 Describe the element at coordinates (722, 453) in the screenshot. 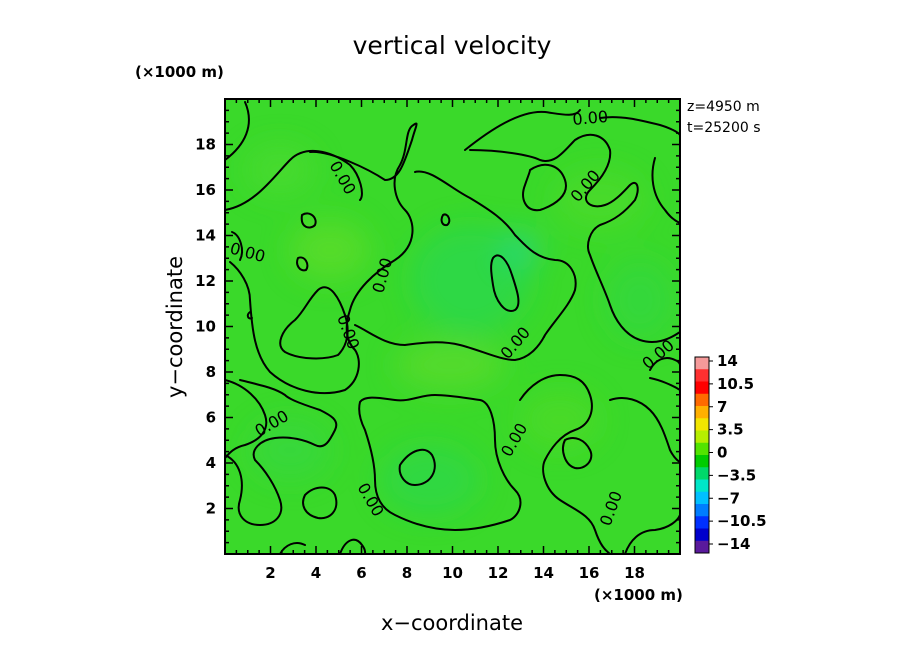

I see `colorbar-label: 0` at that location.